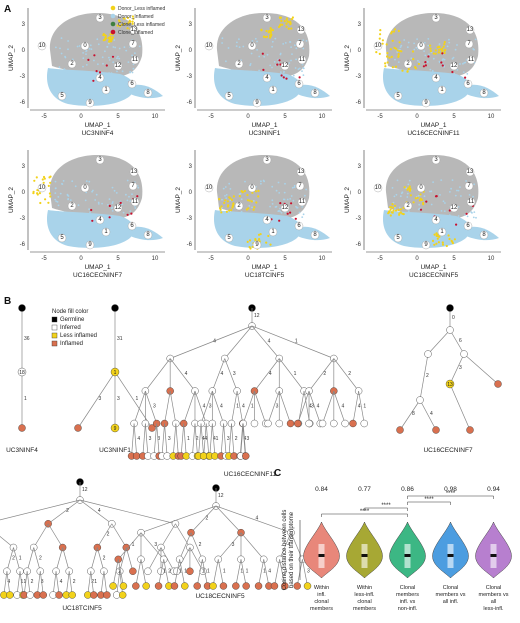 Image resolution: width=520 pixels, height=623 pixels. I want to click on y-axis-label: Cosine distance between cells, so click(285, 550).